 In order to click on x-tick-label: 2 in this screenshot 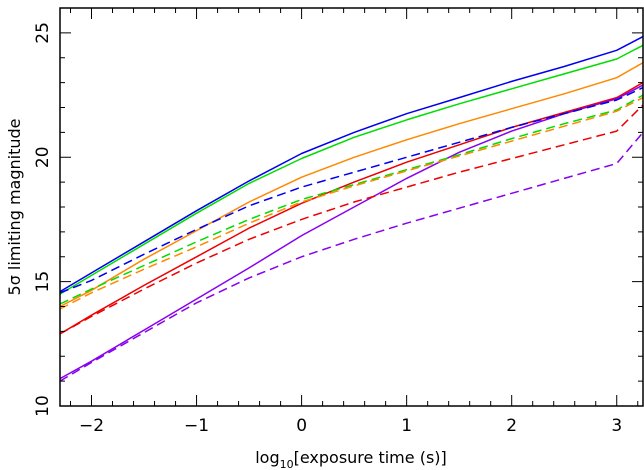, I will do `click(511, 426)`.